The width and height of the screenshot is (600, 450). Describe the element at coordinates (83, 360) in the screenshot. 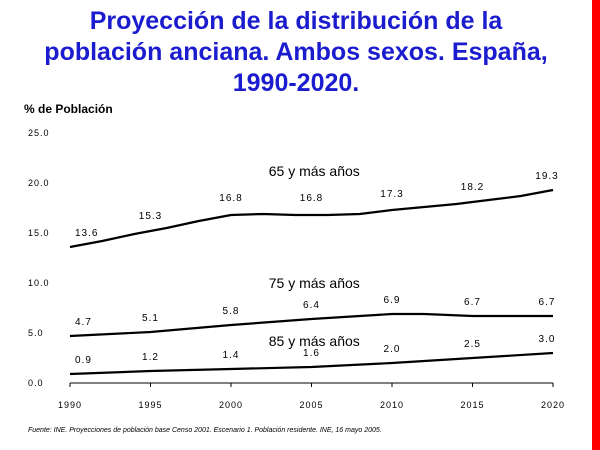

I see `data-label: 0.9` at that location.